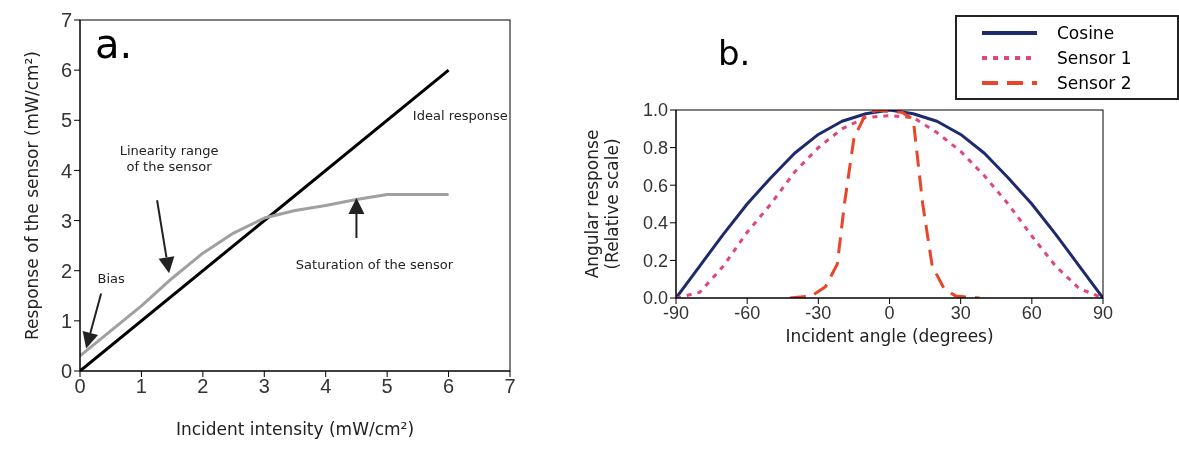 This screenshot has width=1179, height=461. Describe the element at coordinates (1031, 312) in the screenshot. I see `x-tick-label: 60` at that location.